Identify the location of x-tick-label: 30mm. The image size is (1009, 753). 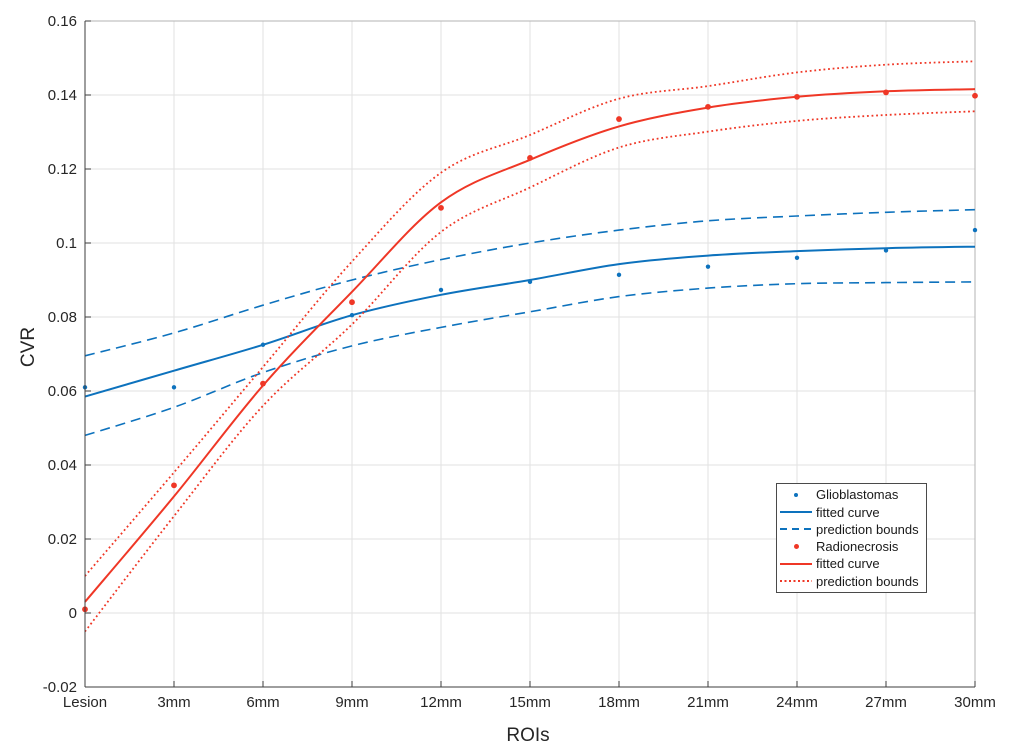
(975, 702).